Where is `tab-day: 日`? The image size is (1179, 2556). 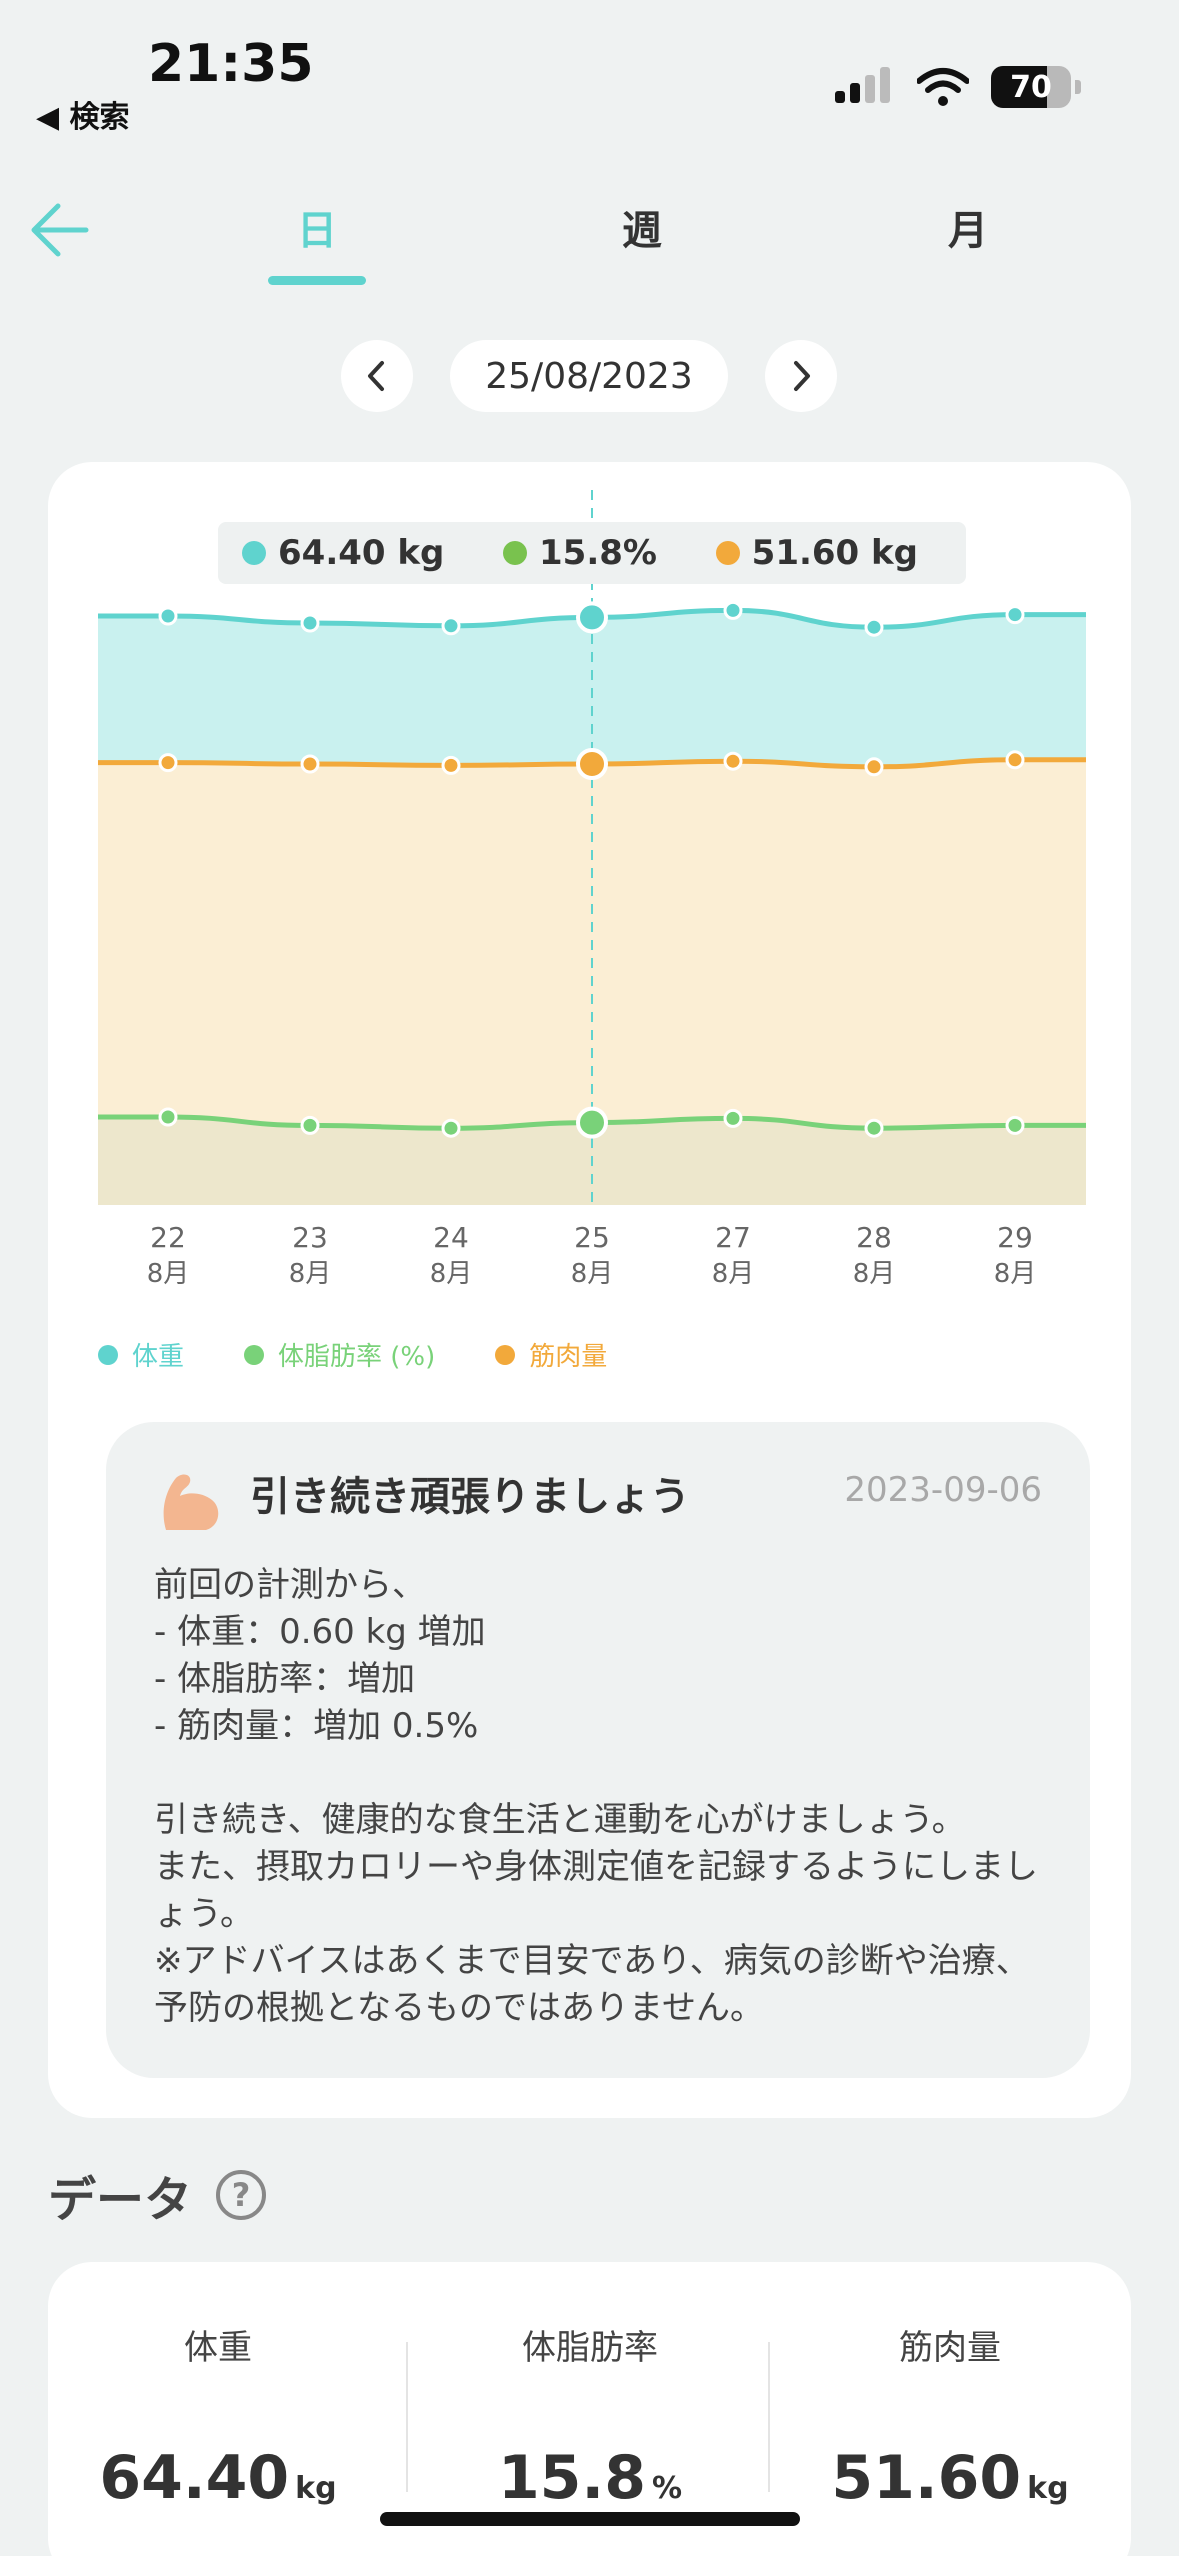 tab-day: 日 is located at coordinates (317, 231).